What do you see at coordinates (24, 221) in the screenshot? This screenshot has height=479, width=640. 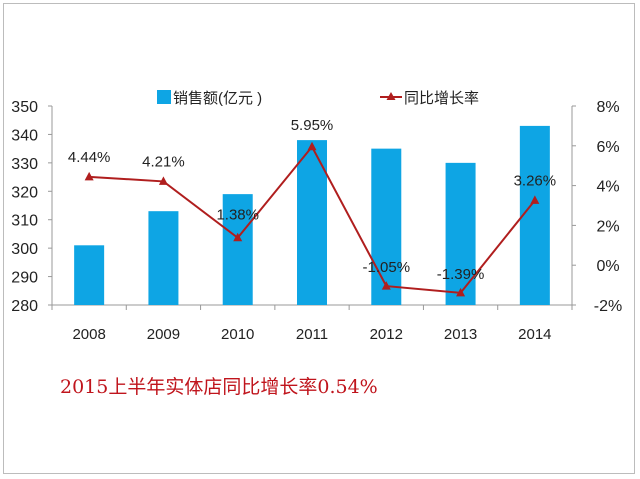 I see `left-tick-label: 310` at bounding box center [24, 221].